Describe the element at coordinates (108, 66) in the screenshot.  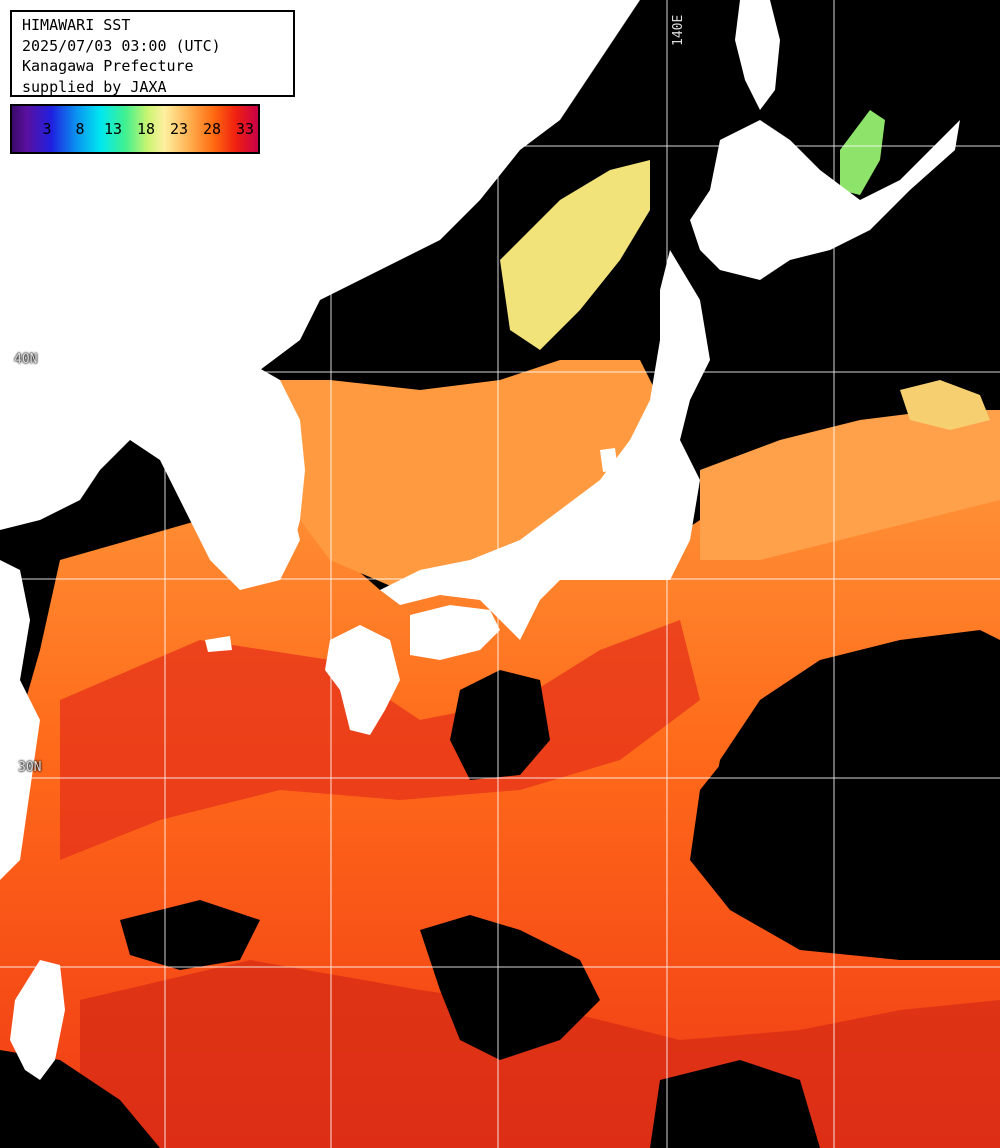
I see `region-name: Kanagawa Prefecture` at that location.